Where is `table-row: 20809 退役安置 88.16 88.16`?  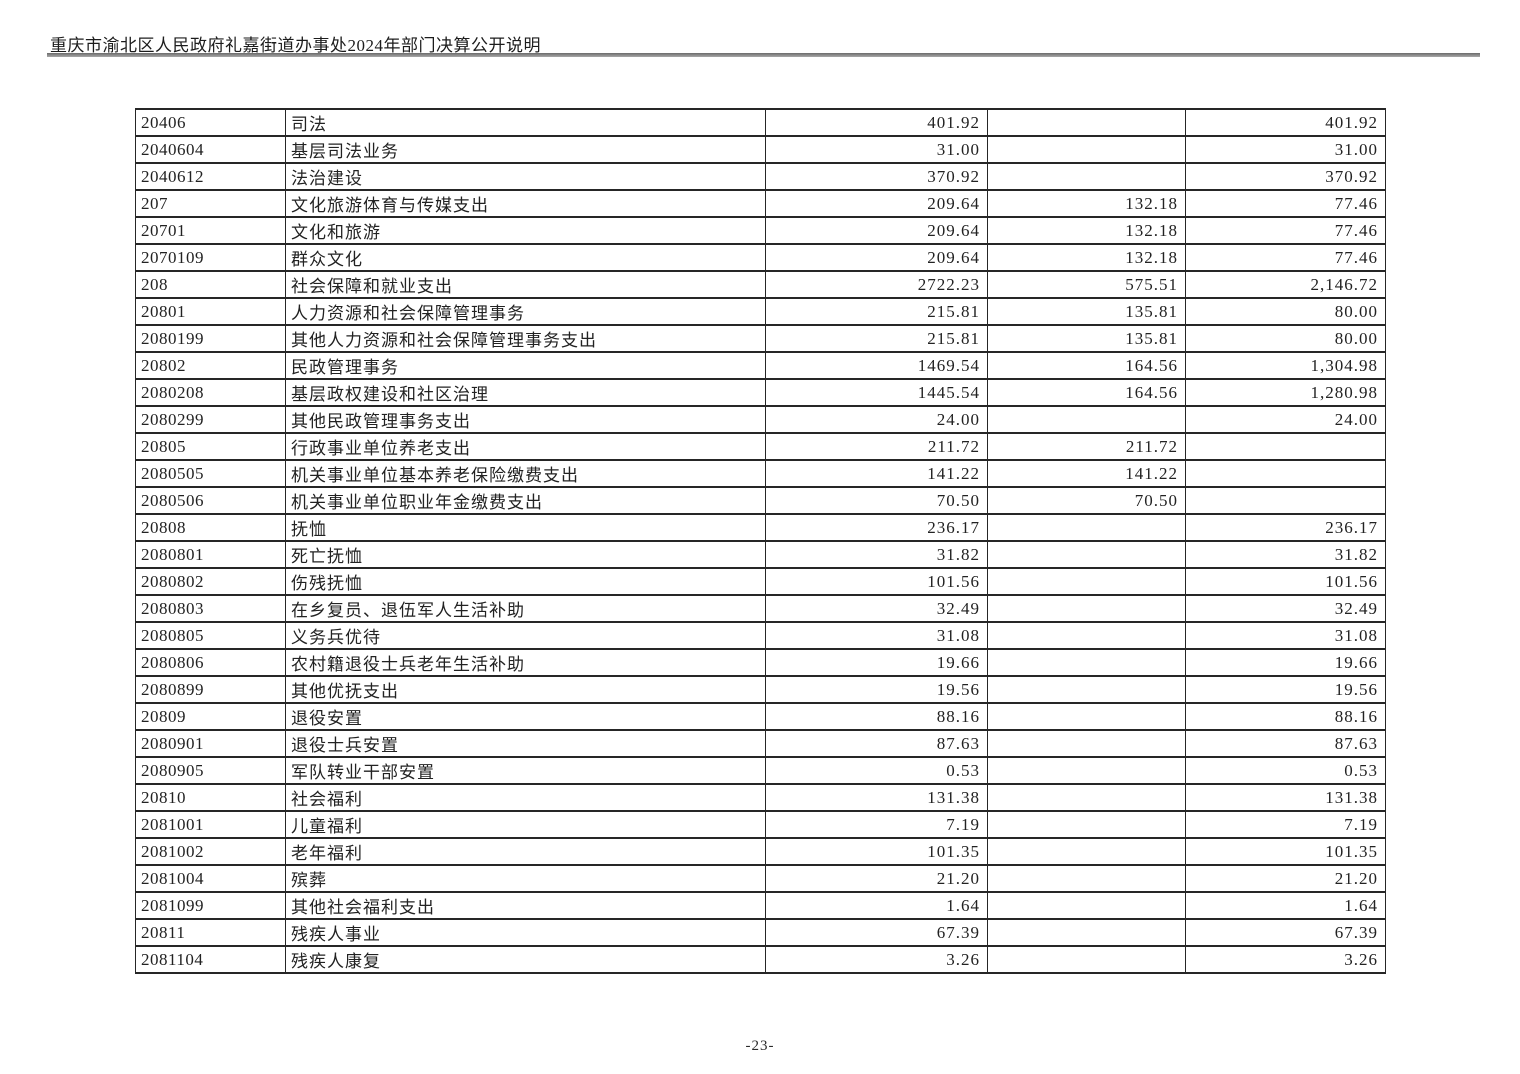
table-row: 20809 退役安置 88.16 88.16 is located at coordinates (760, 716).